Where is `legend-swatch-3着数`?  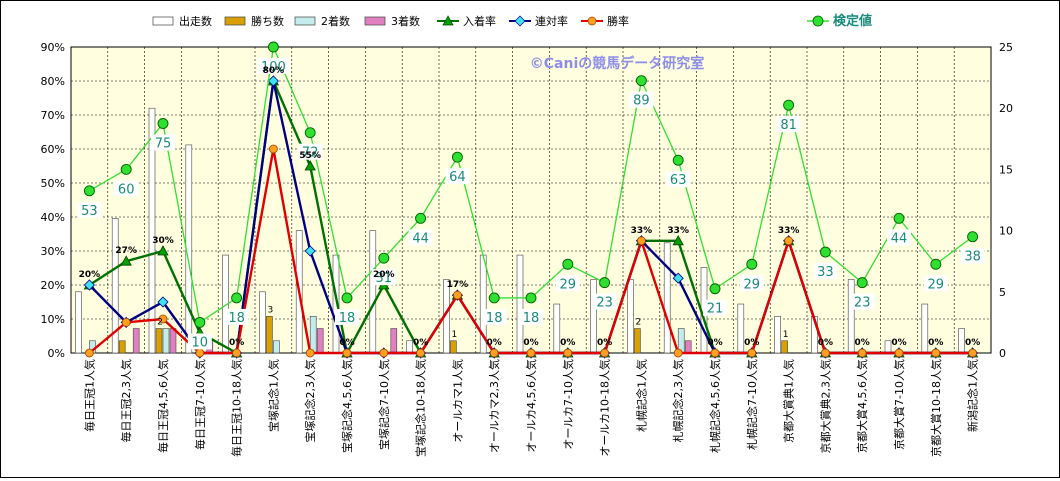
legend-swatch-3着数 is located at coordinates (375, 21).